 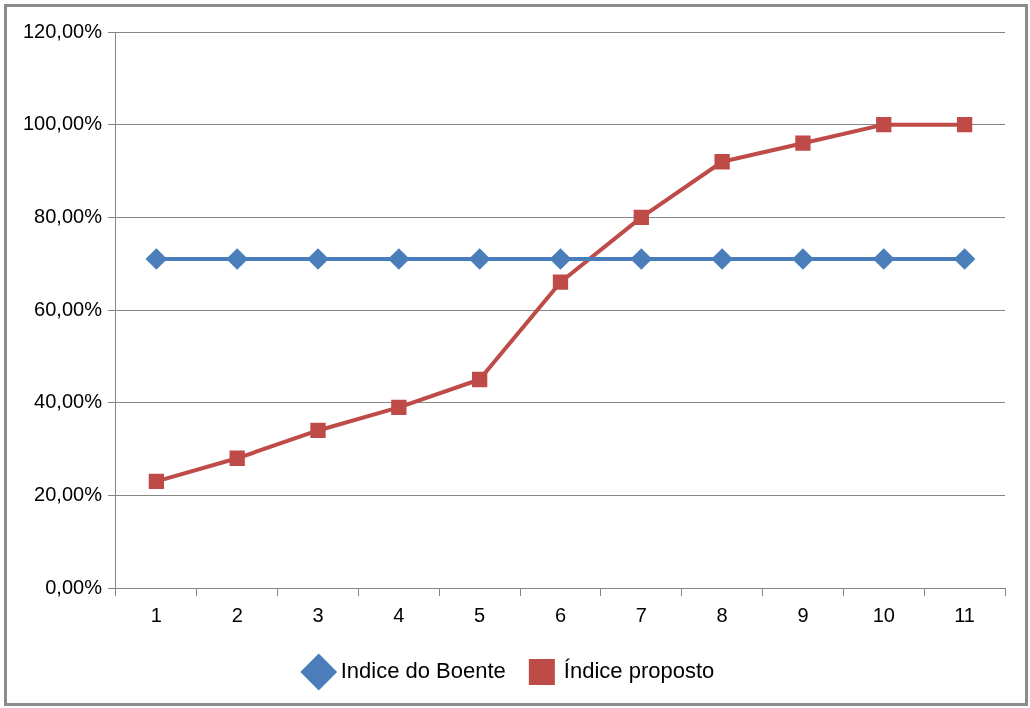 I want to click on y-tick-label: 80,00%, so click(x=68, y=215).